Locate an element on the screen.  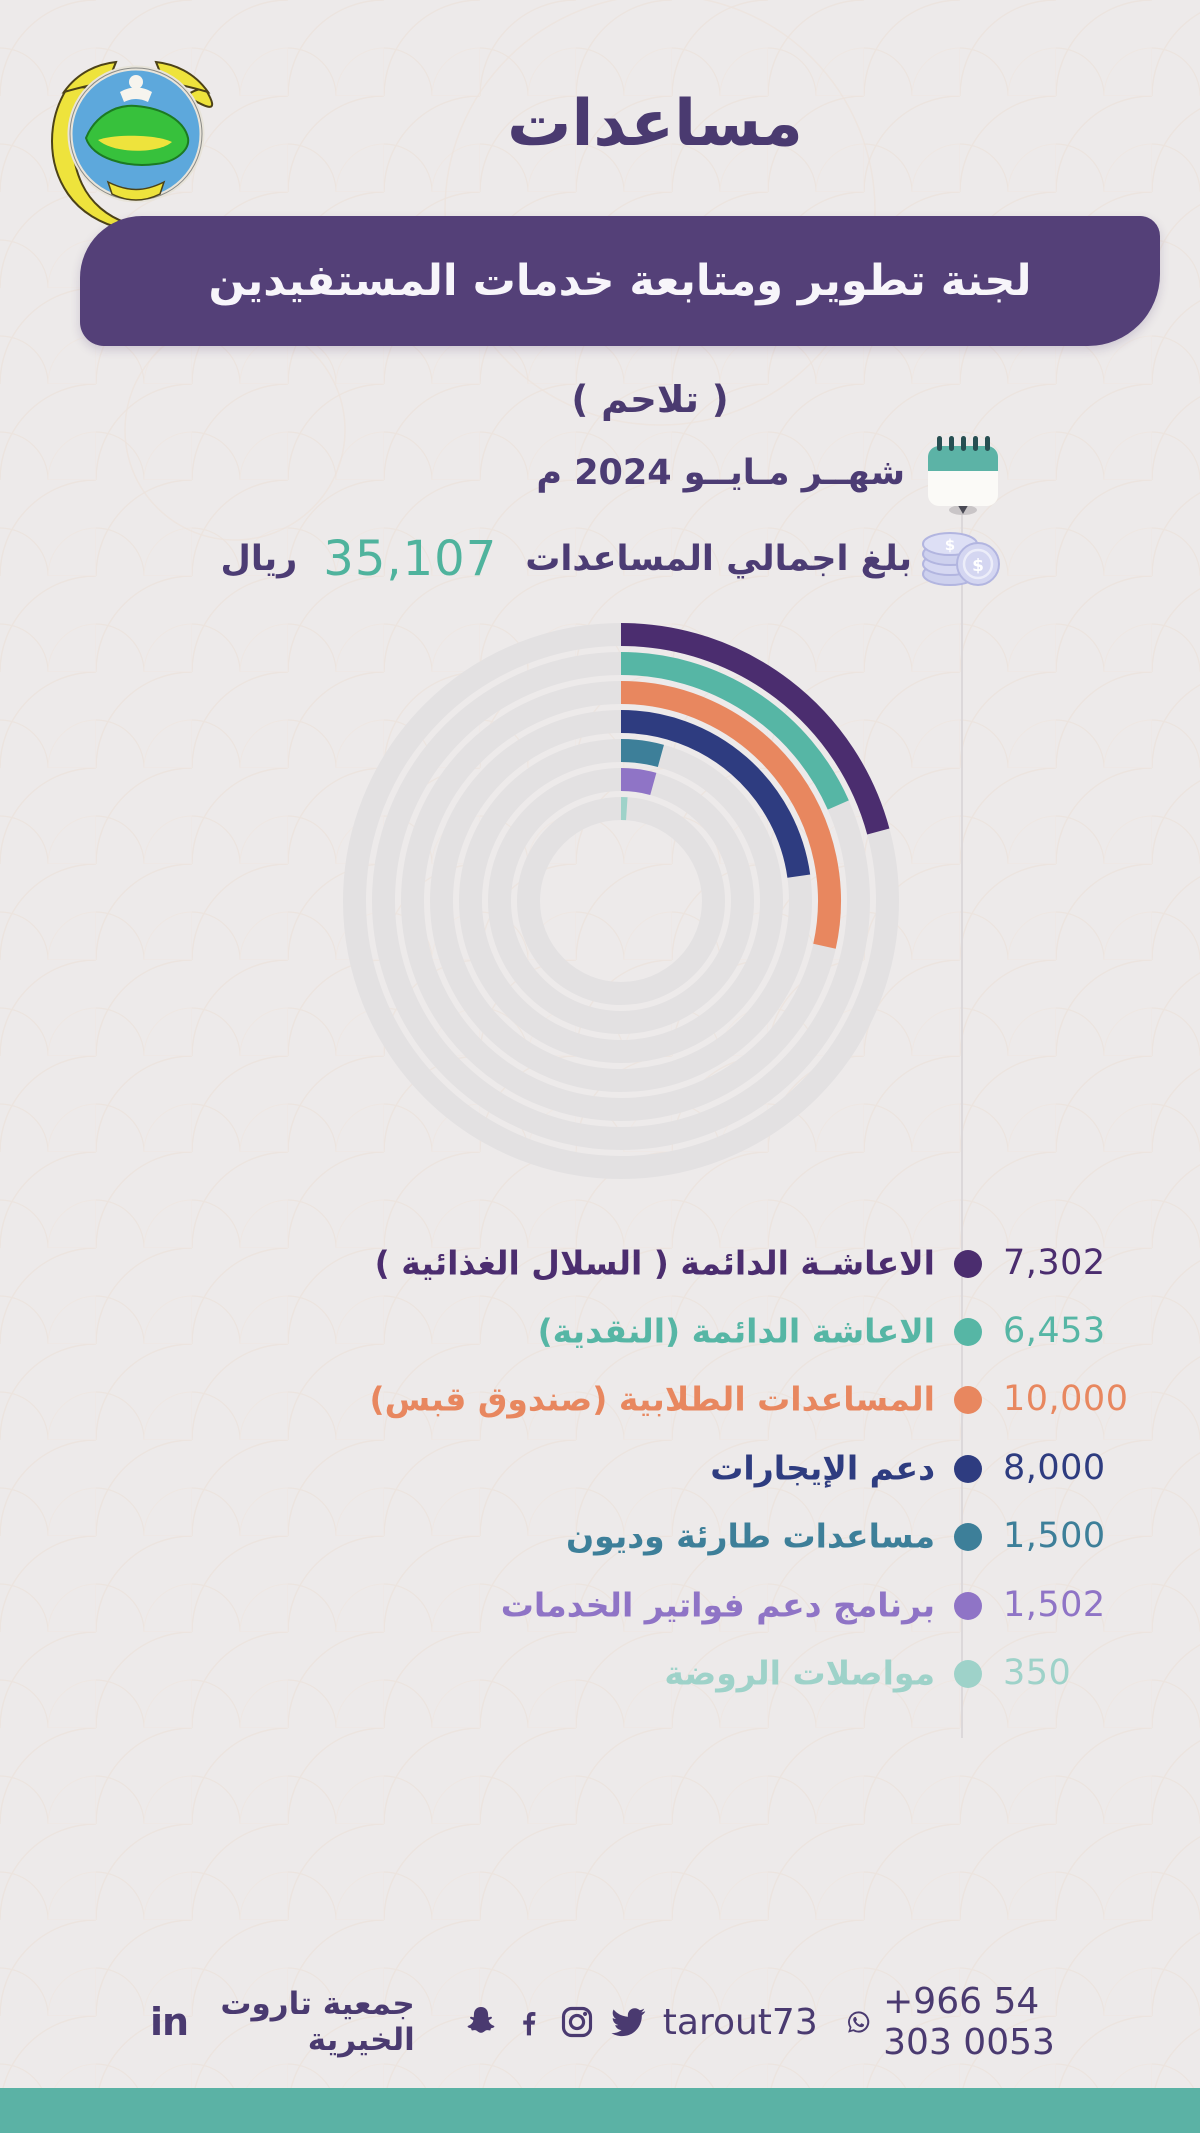
legend-row-2: 10,000 المساعدات الطلابية (صندوق قبس) is located at coordinates (600, 1400).